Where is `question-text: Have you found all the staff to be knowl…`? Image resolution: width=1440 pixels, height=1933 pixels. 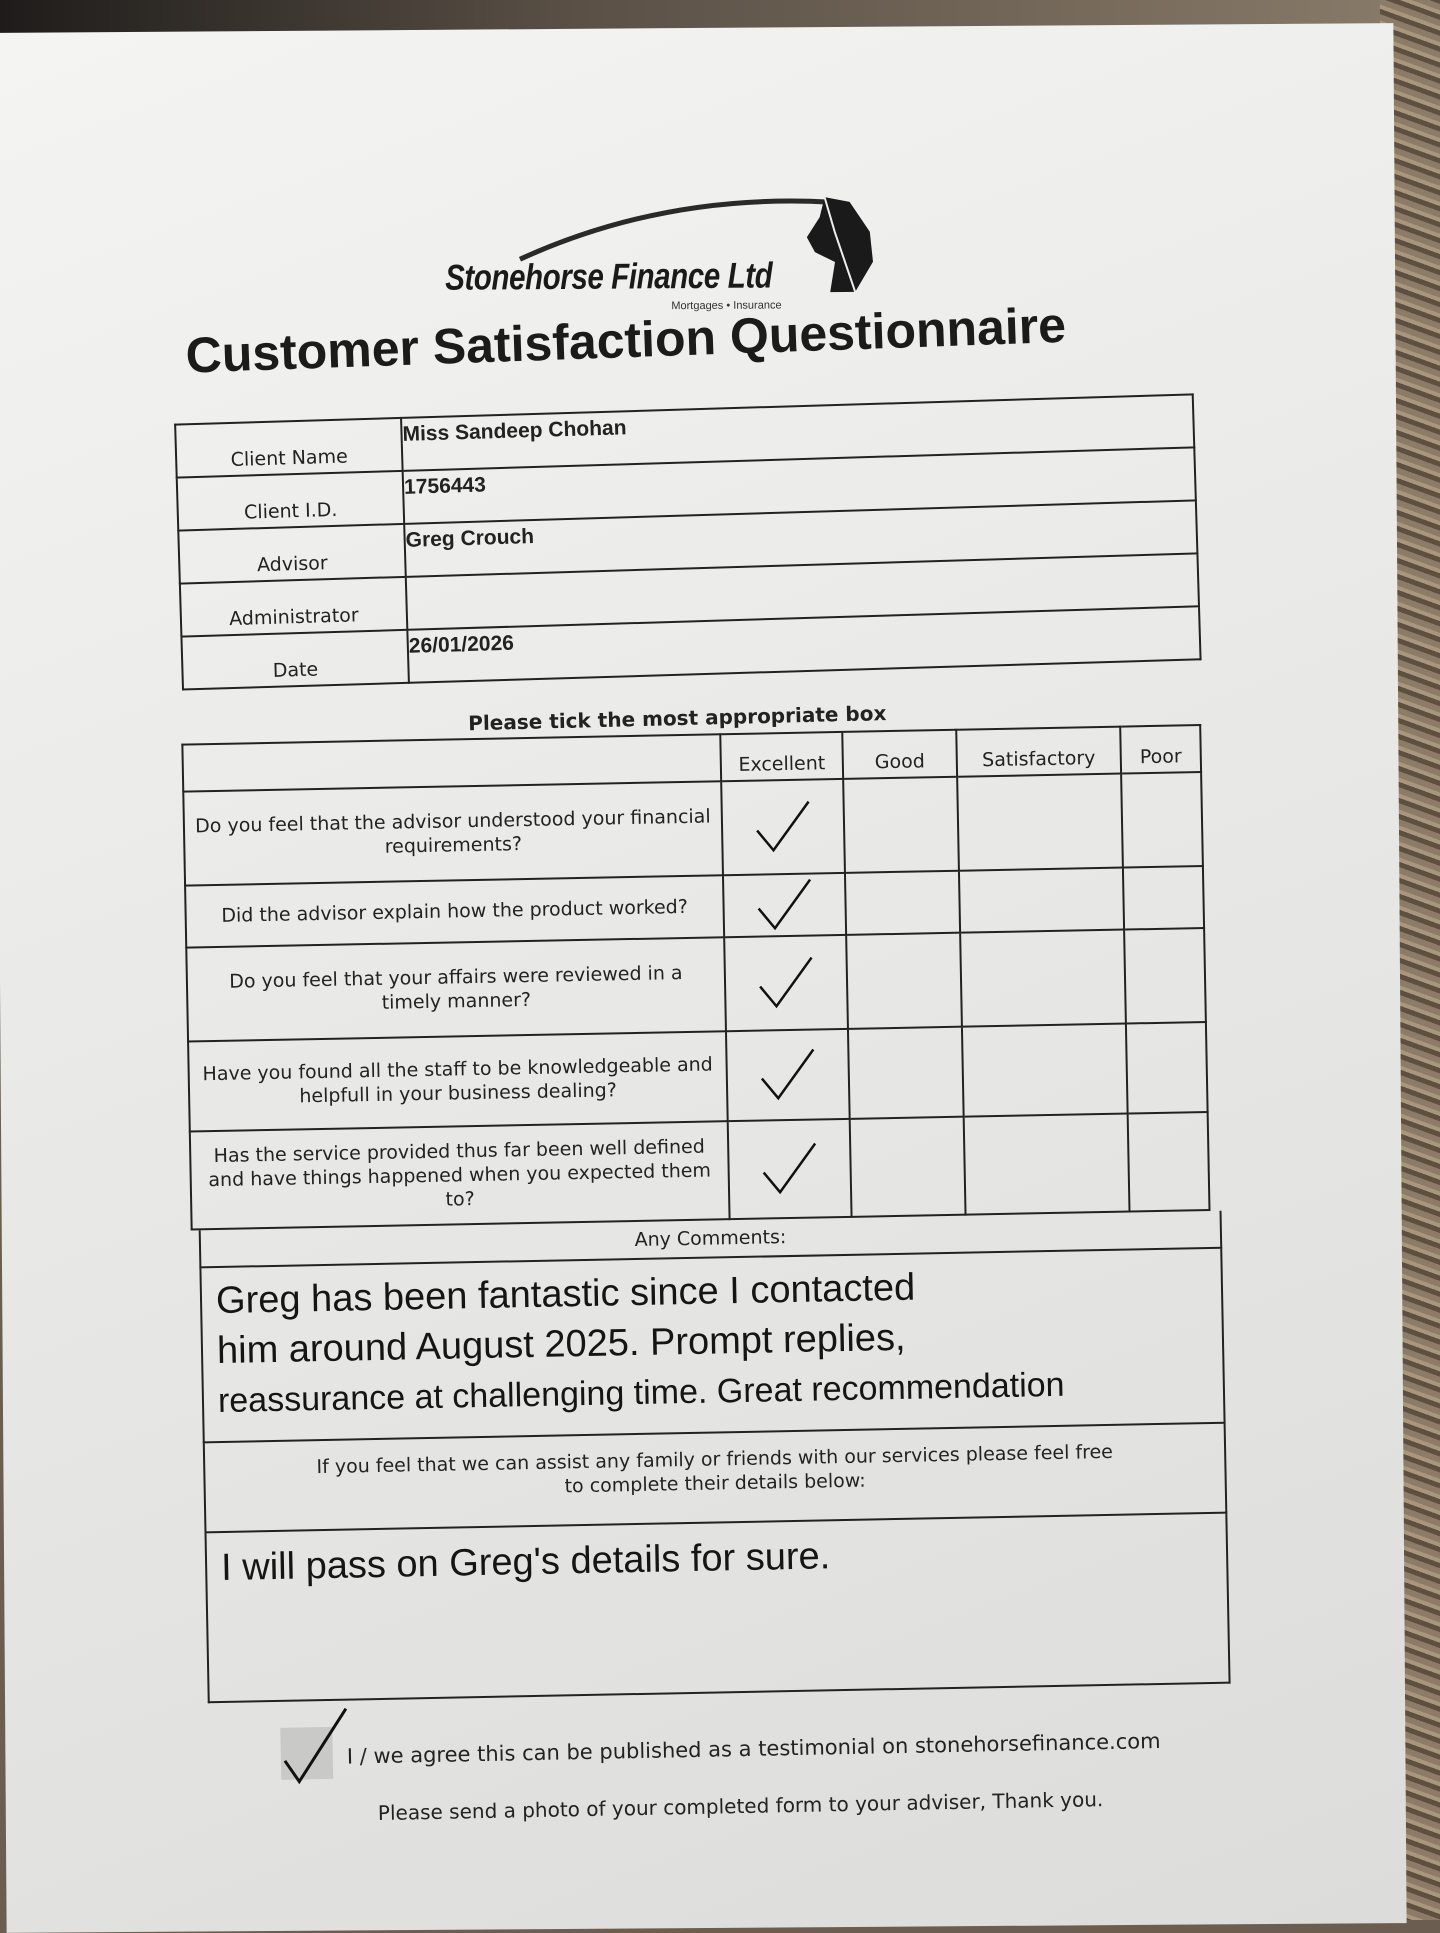 question-text: Have you found all the staff to be knowl… is located at coordinates (458, 1081).